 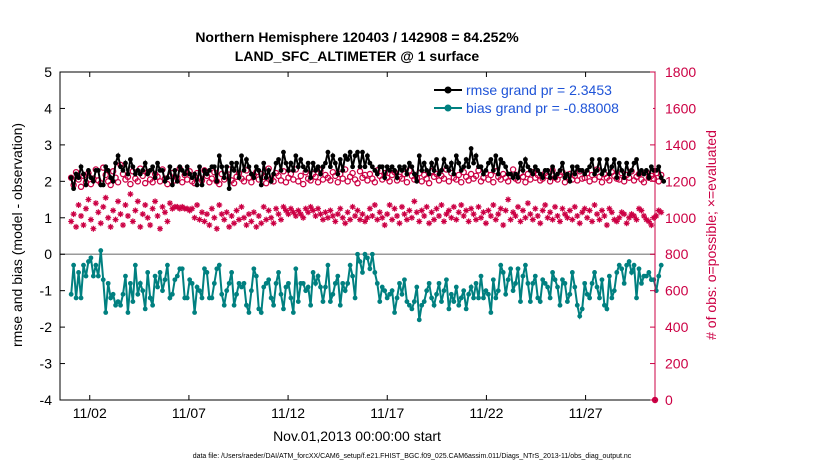 I want to click on y-axis-right-label: # of obs: o=possible; ×=evaluated, so click(x=711, y=235).